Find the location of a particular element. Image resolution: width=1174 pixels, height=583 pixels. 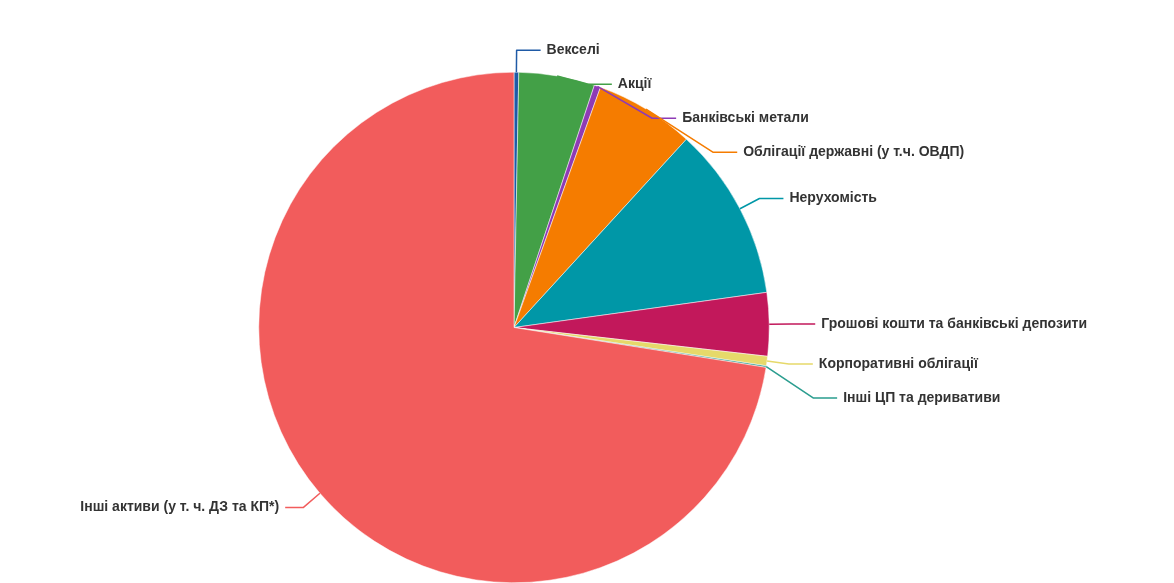

slice-label: Облігації державні (у т.ч. ОВДП) is located at coordinates (854, 151).